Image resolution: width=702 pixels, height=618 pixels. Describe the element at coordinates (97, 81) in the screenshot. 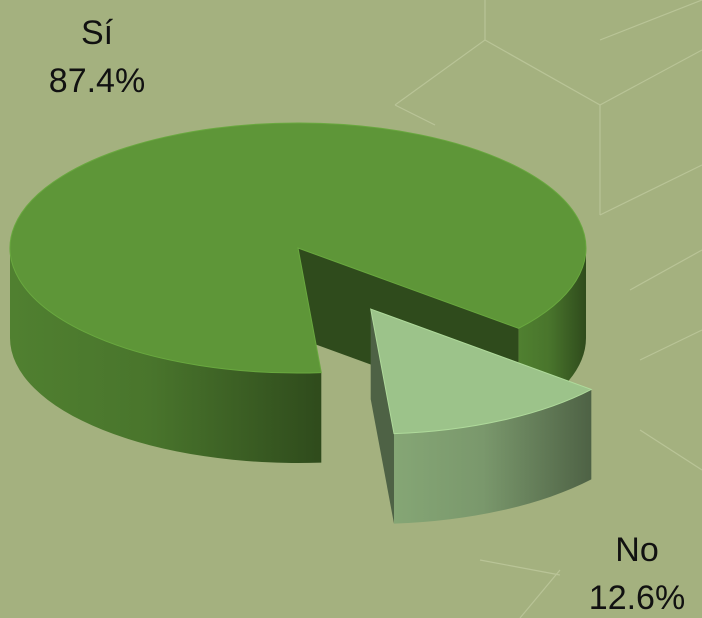

I see `value-label: 87.4%` at that location.